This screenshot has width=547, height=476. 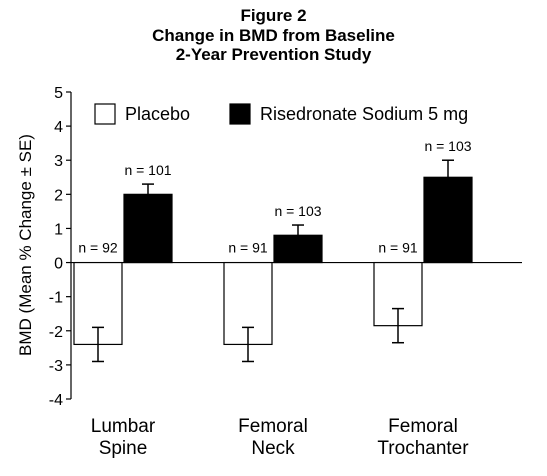 I want to click on y-tick-label: 2, so click(x=58, y=195).